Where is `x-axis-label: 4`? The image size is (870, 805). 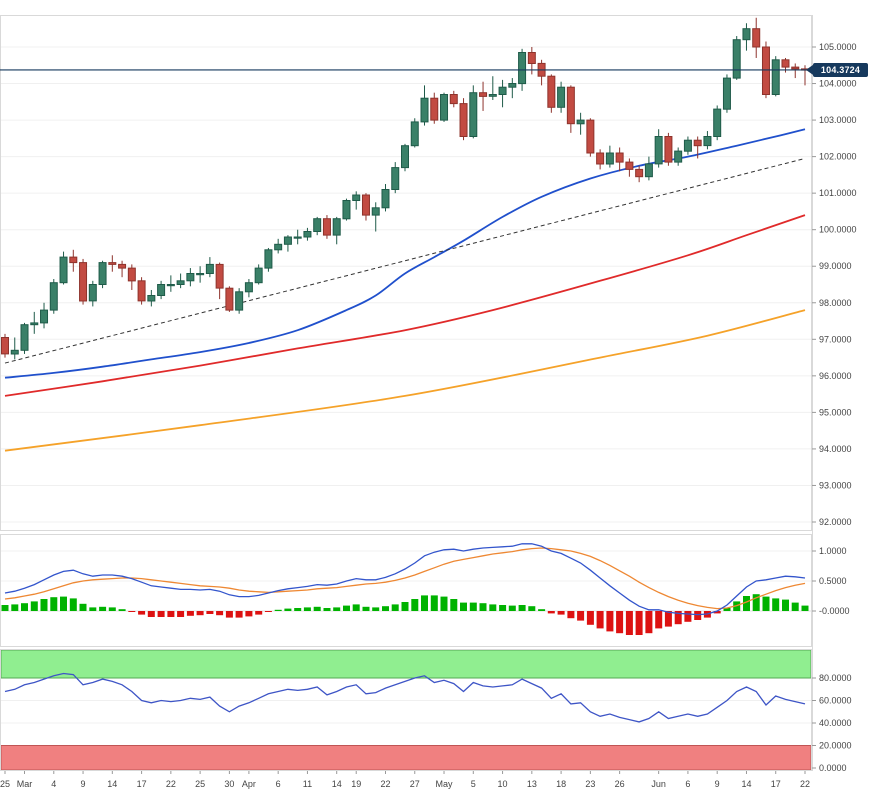
x-axis-label: 4 is located at coordinates (53, 784).